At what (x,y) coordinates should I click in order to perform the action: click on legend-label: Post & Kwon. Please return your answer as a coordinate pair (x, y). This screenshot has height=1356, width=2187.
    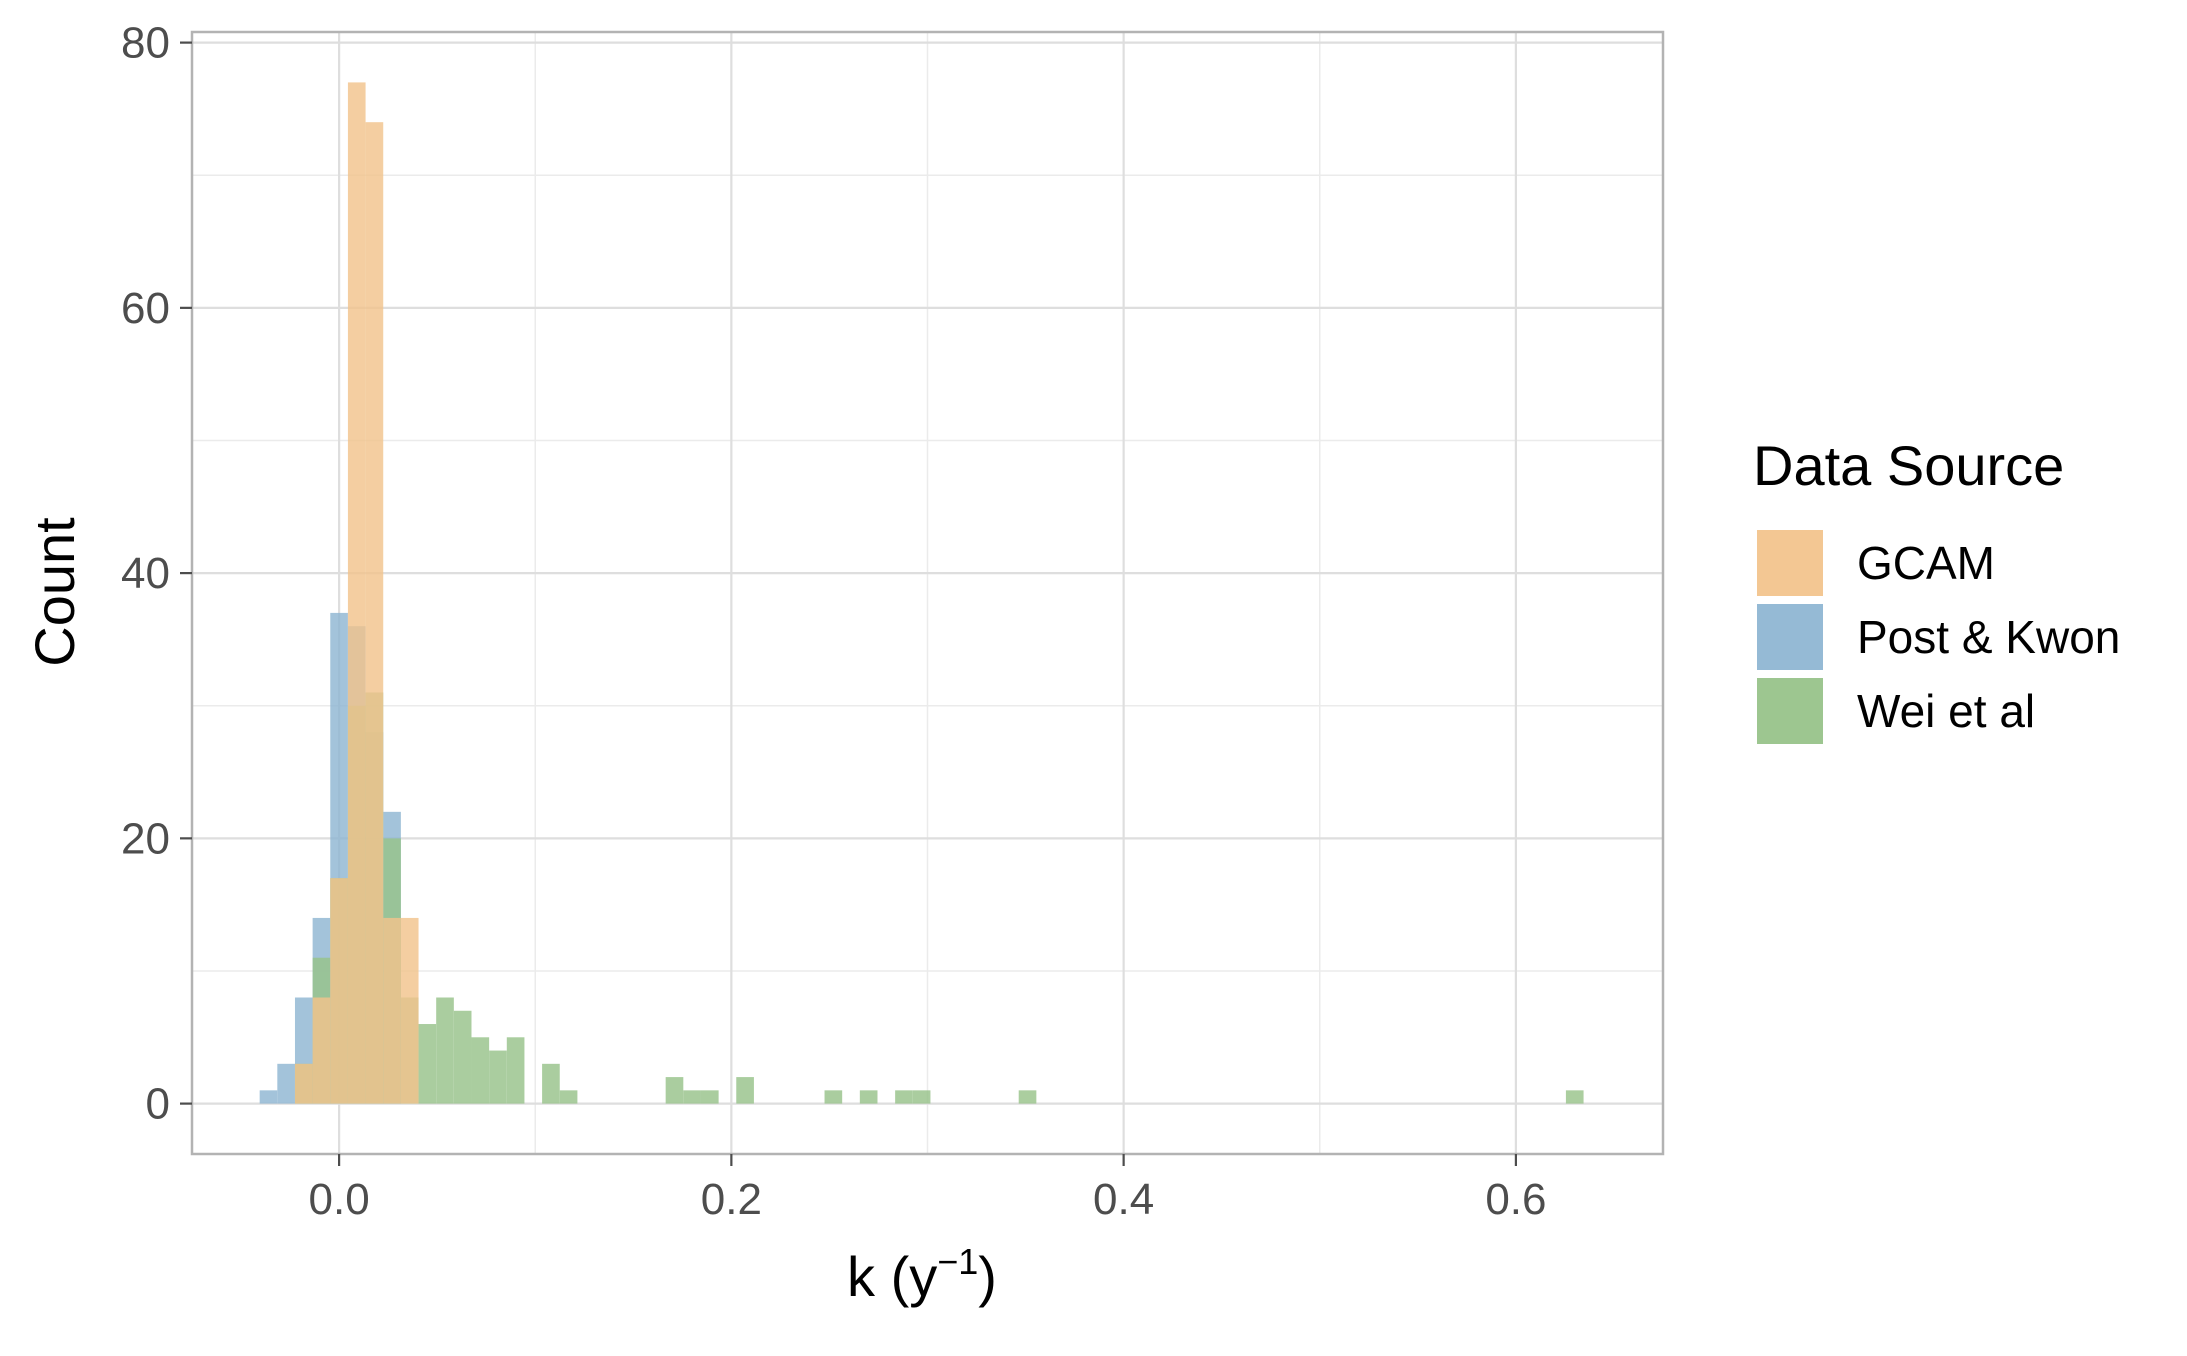
    Looking at the image, I should click on (1988, 637).